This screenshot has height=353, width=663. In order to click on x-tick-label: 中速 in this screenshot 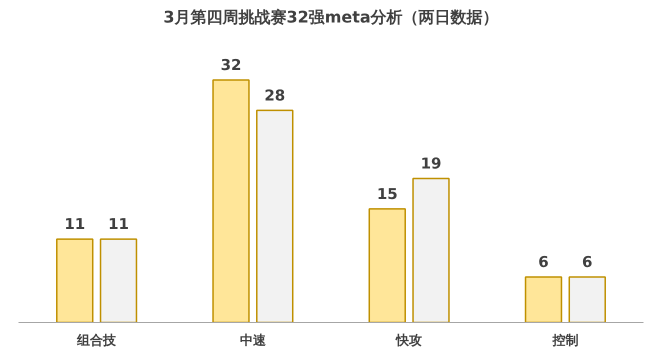, I will do `click(253, 341)`.